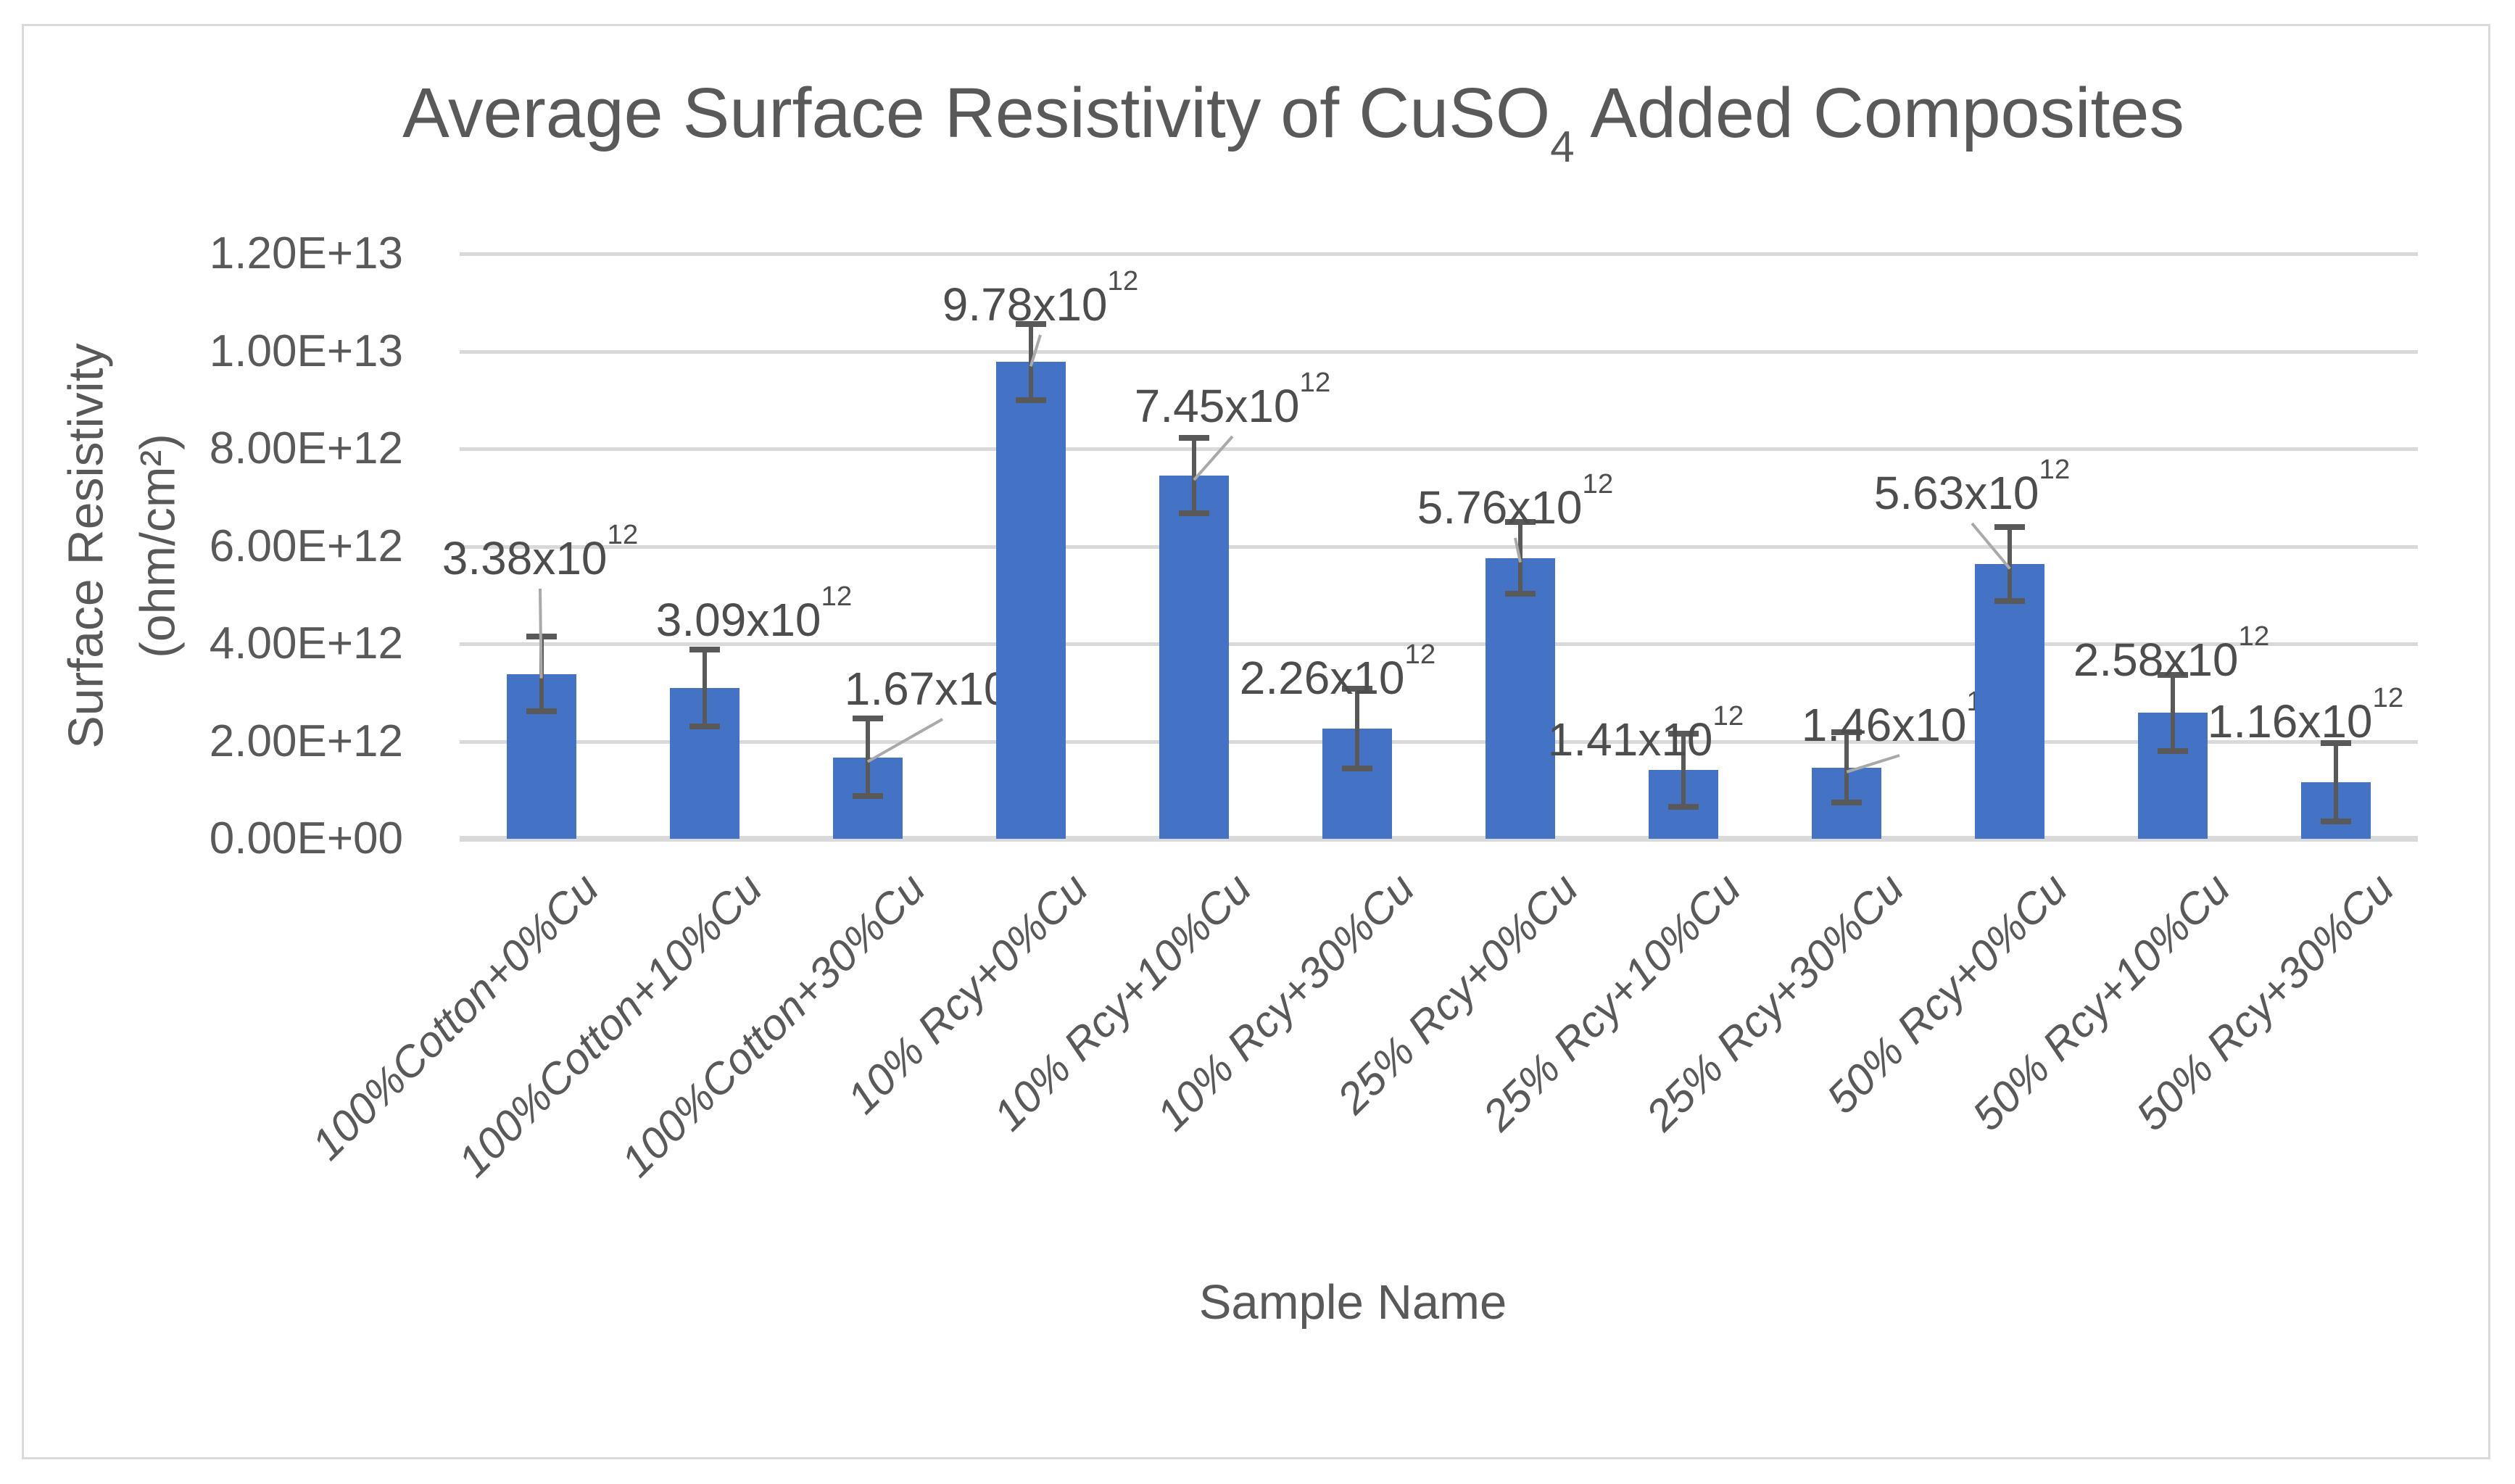 The width and height of the screenshot is (2515, 1484). Describe the element at coordinates (1439, 839) in the screenshot. I see `x-axis-line` at that location.